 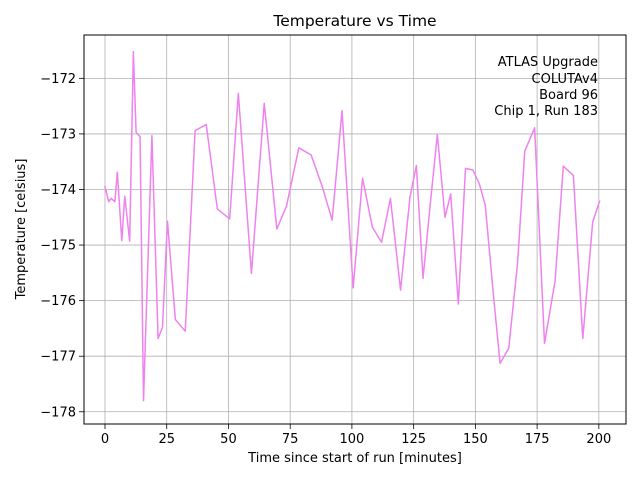 What do you see at coordinates (568, 95) in the screenshot?
I see `annotation-line: Board 96` at bounding box center [568, 95].